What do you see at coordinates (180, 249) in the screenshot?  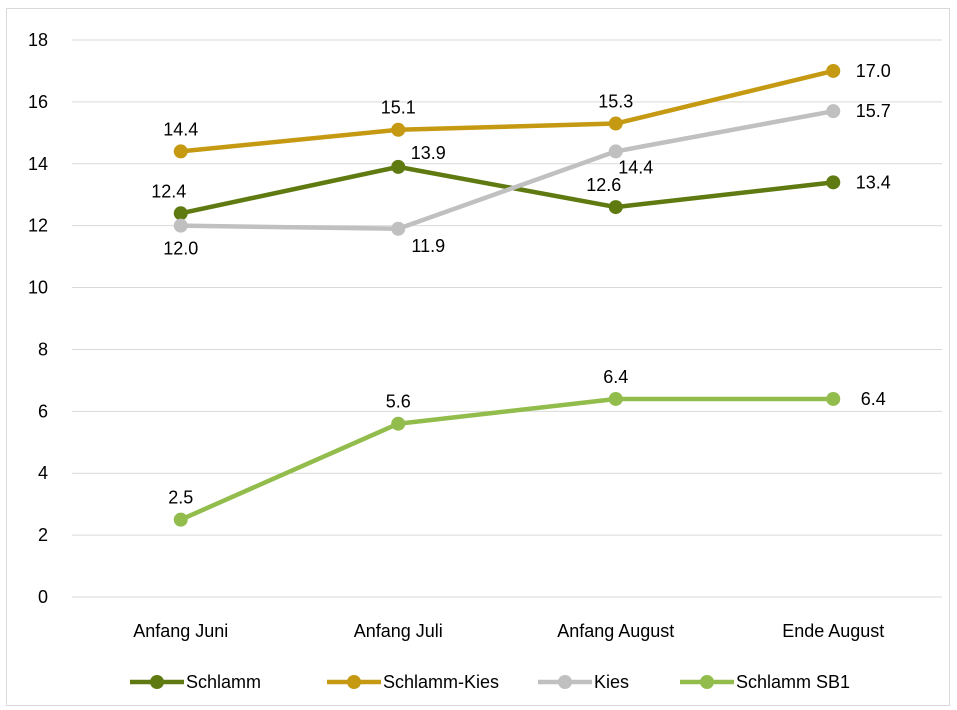 I see `data-label: 12.0` at bounding box center [180, 249].